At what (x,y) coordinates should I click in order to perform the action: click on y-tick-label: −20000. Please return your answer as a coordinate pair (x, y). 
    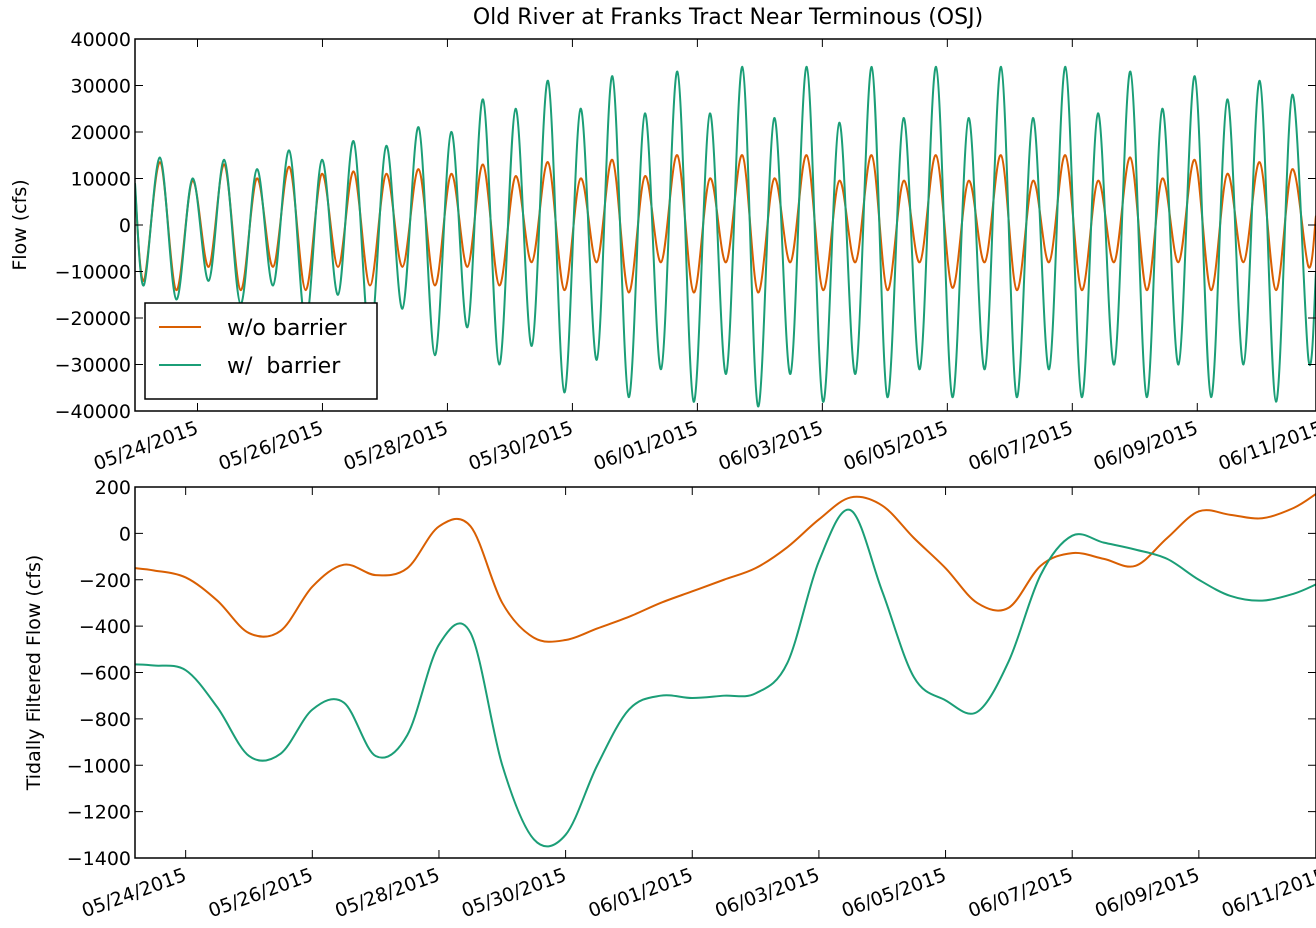
    Looking at the image, I should click on (93, 319).